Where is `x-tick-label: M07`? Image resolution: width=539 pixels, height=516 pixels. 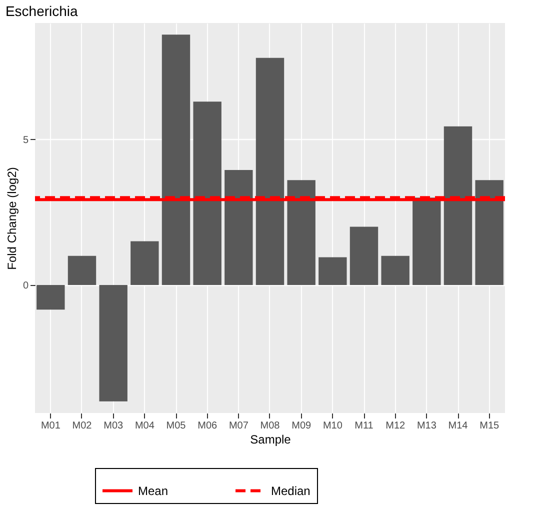
x-tick-label: M07 is located at coordinates (238, 426).